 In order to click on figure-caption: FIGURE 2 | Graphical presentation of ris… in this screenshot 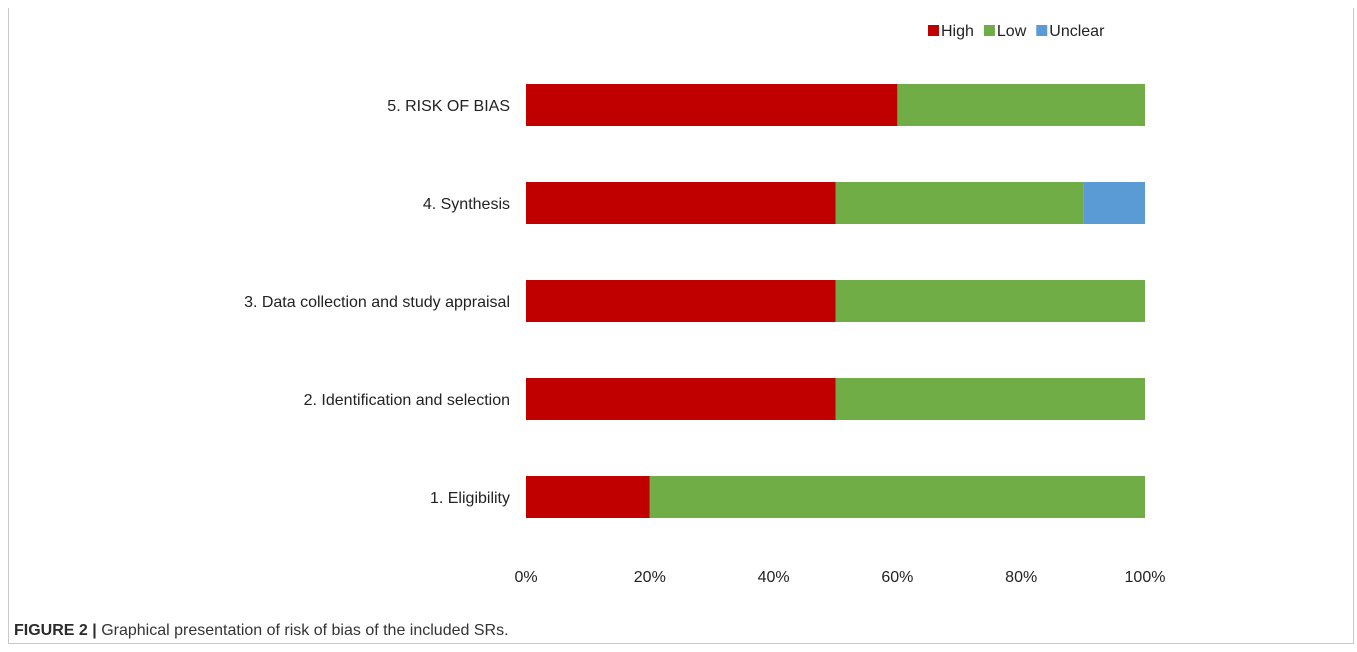, I will do `click(261, 631)`.